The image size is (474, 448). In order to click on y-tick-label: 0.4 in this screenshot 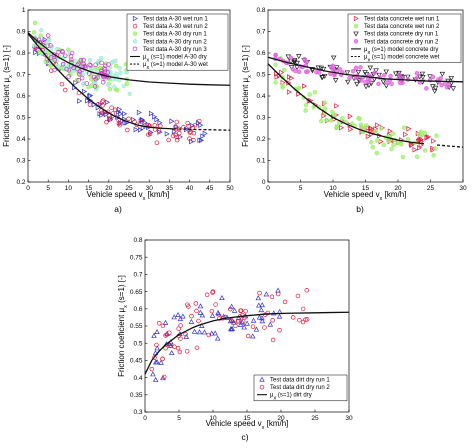, I will do `click(260, 96)`.